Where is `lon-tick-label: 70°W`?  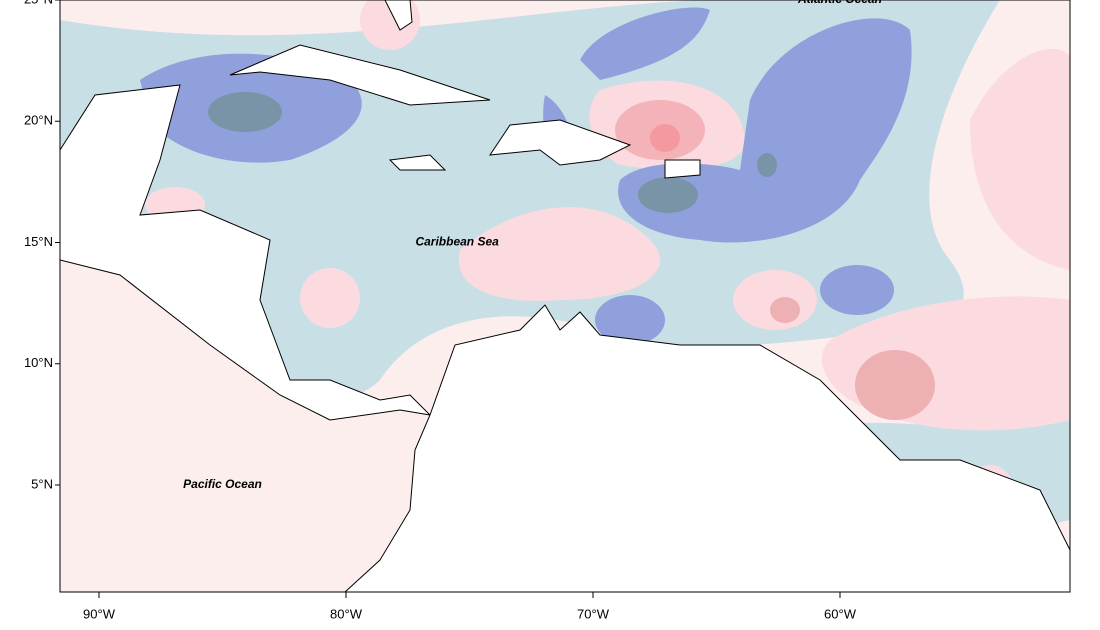
lon-tick-label: 70°W is located at coordinates (593, 613).